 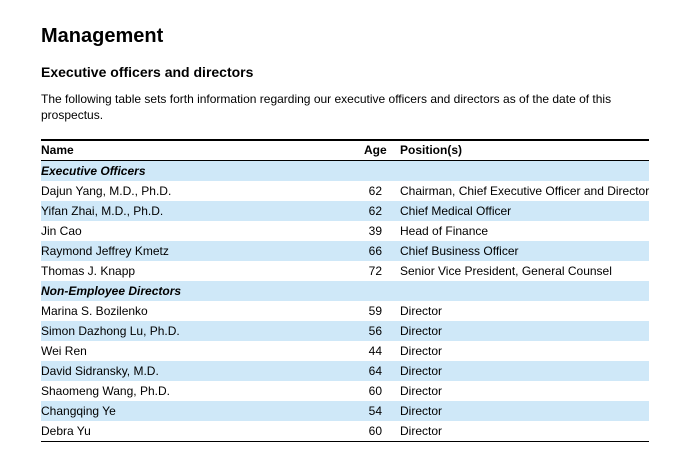 What do you see at coordinates (375, 271) in the screenshot?
I see `age-cell: 72` at bounding box center [375, 271].